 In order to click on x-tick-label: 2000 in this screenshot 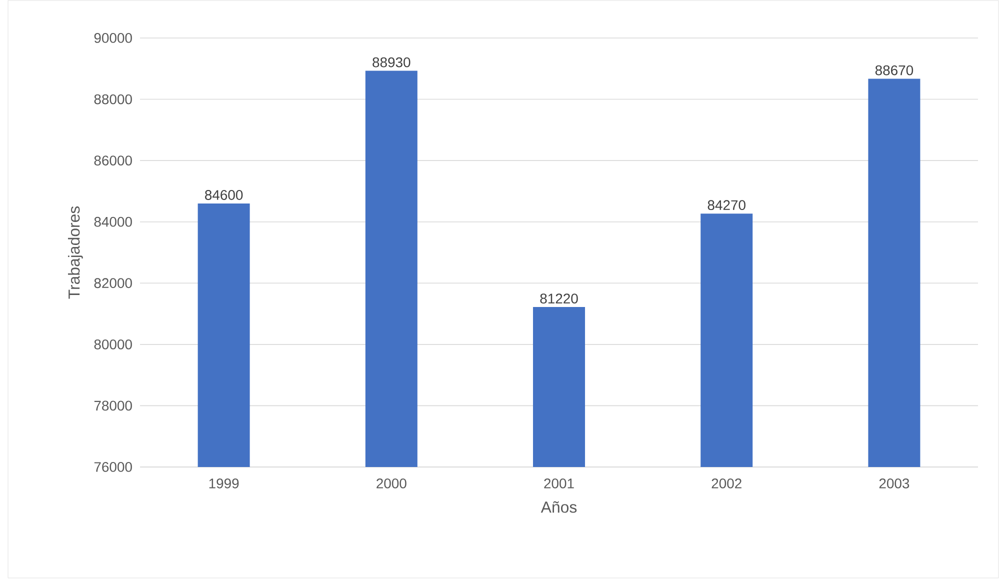, I will do `click(391, 483)`.